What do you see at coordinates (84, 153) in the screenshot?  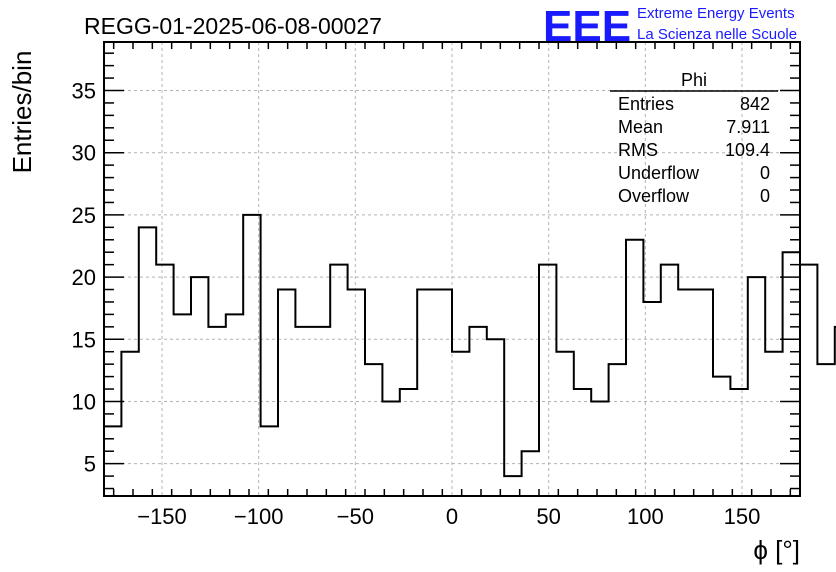 I see `y-tick-label: 30` at bounding box center [84, 153].